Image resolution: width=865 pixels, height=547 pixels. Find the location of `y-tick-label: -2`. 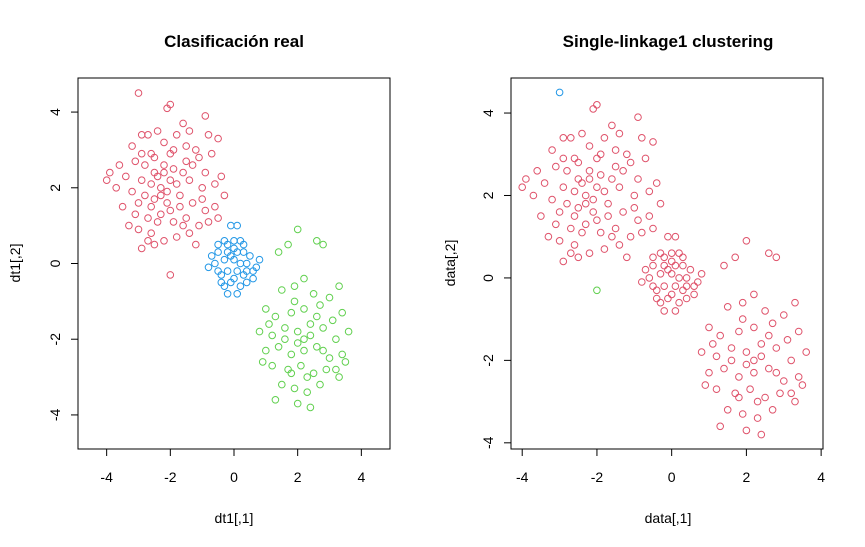

y-tick-label: -2 is located at coordinates (55, 339).